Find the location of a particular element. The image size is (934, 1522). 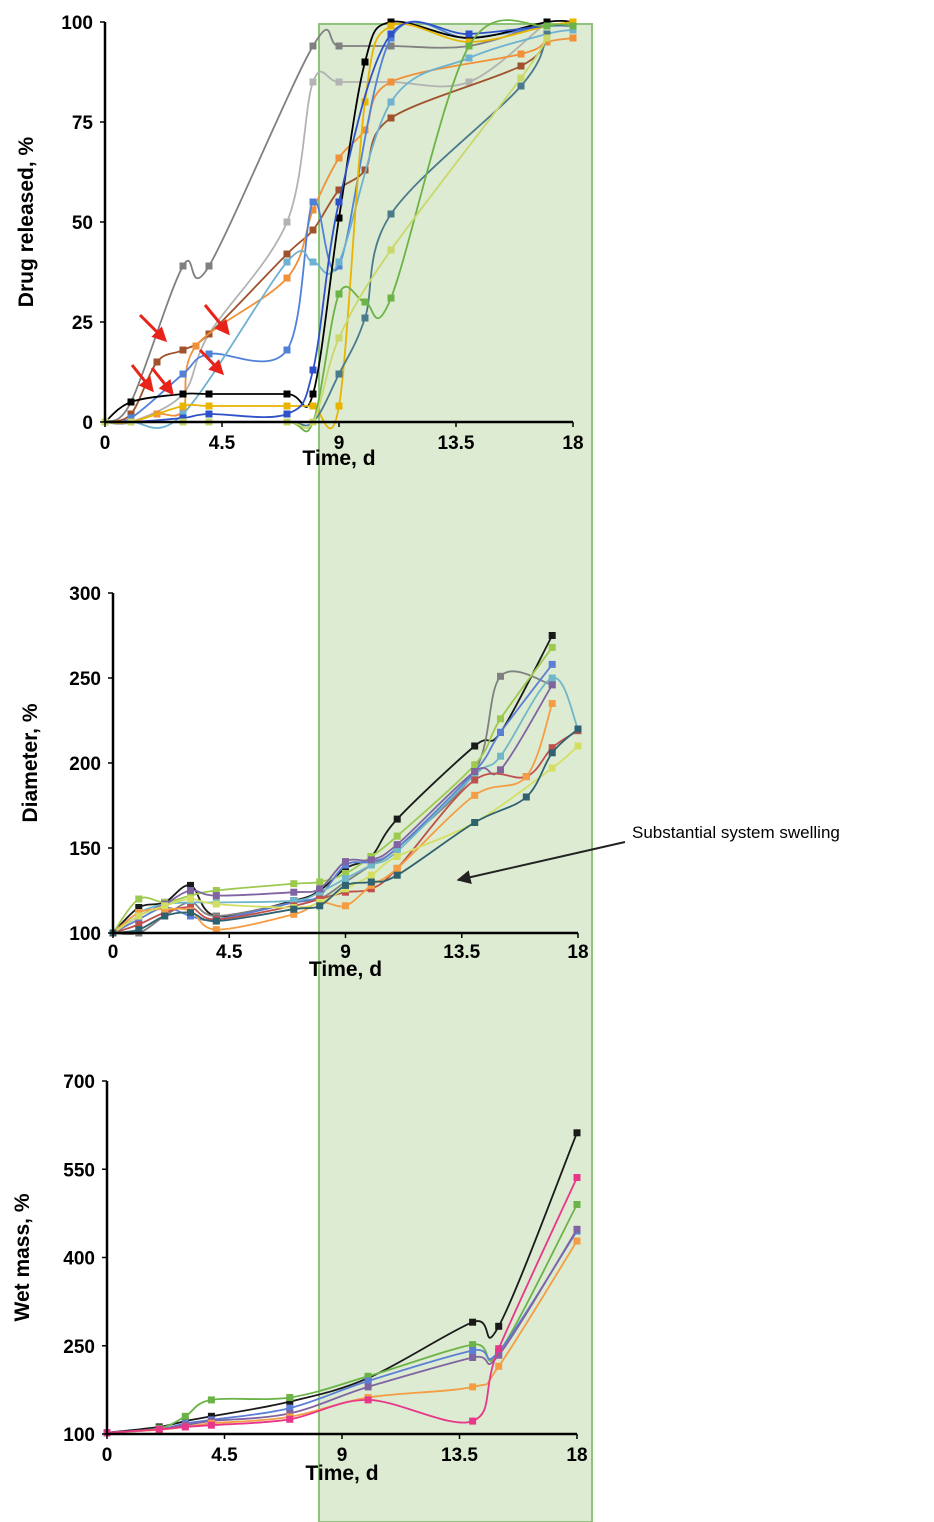

annotation-text: Substantial system swelling is located at coordinates (736, 832).